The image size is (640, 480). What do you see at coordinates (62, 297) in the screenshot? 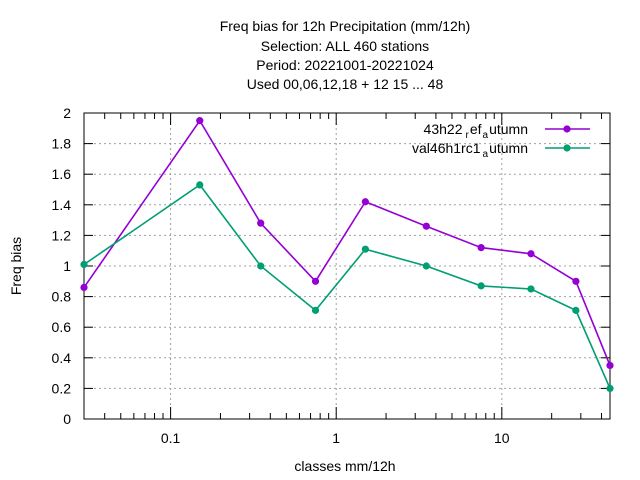
I see `y-tick-label: 0.8` at bounding box center [62, 297].